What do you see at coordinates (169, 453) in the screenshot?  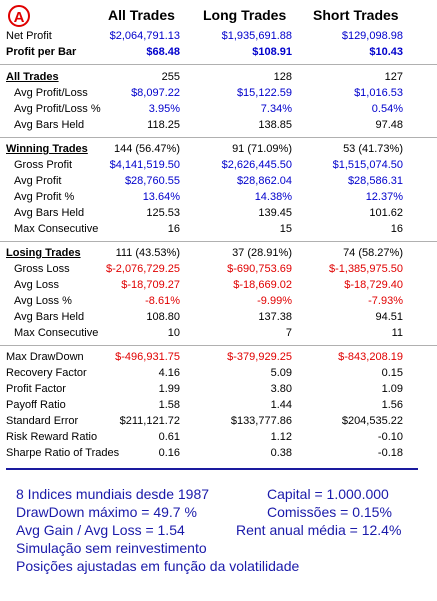 I see `value-all: 0.16` at bounding box center [169, 453].